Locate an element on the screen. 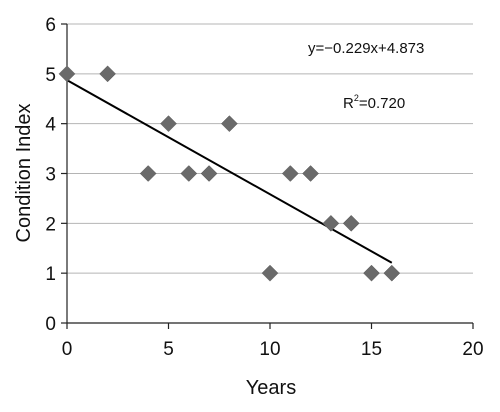 The image size is (500, 412). y-tick-label-1: 1 is located at coordinates (50, 274).